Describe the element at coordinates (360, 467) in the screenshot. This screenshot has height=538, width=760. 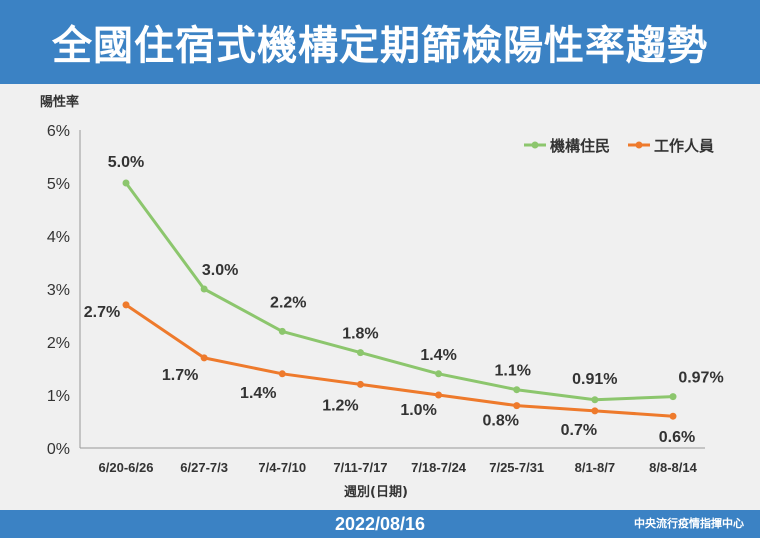
I see `x-tick-label: 7/11-7/17` at that location.